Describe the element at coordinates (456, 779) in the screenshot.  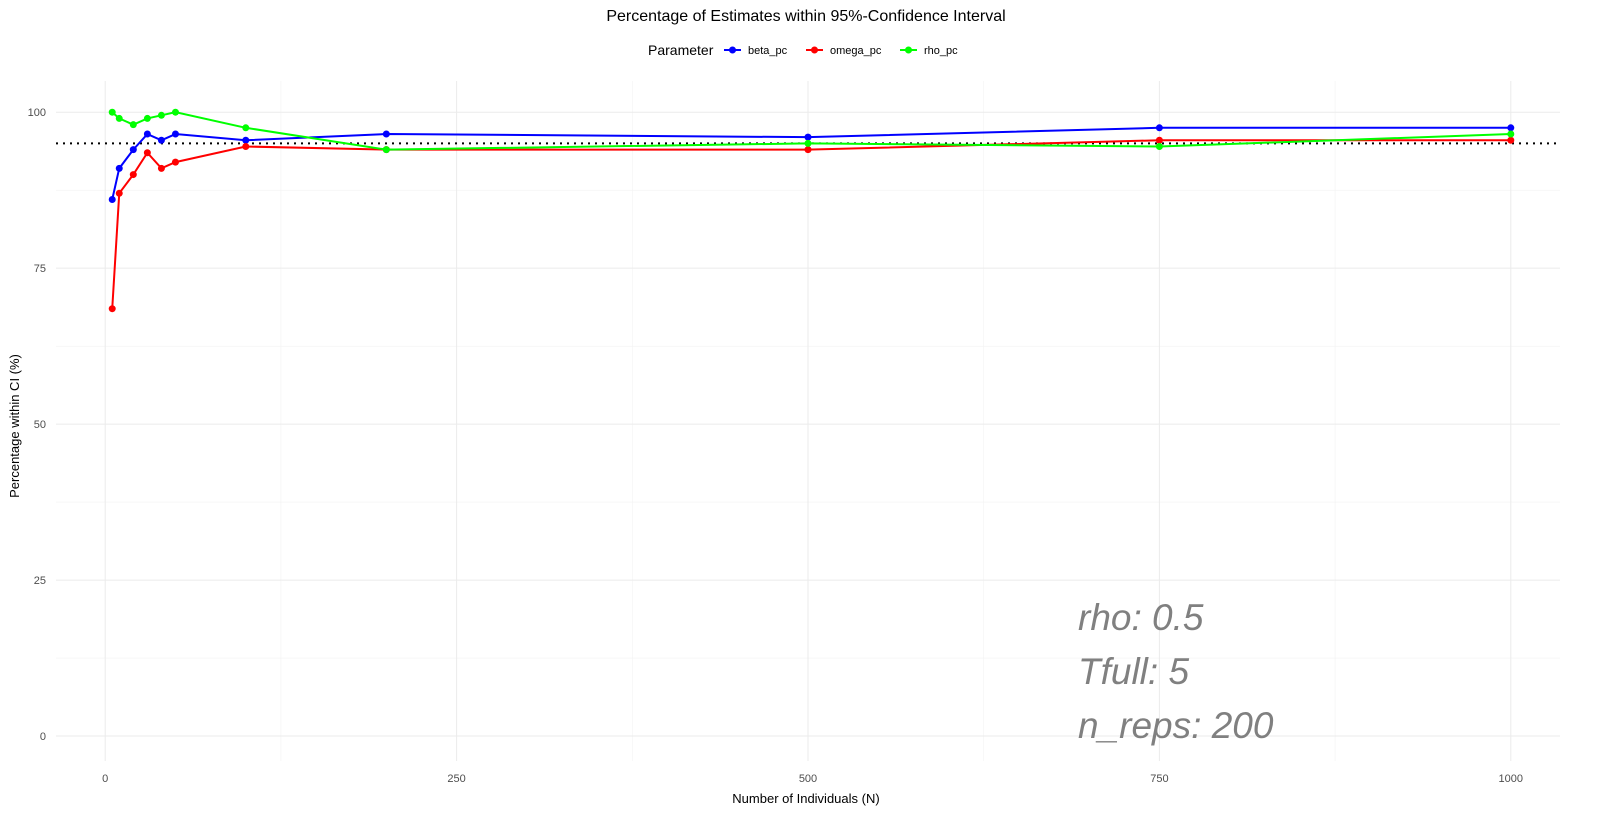
I see `x-tick-label: 250` at that location.